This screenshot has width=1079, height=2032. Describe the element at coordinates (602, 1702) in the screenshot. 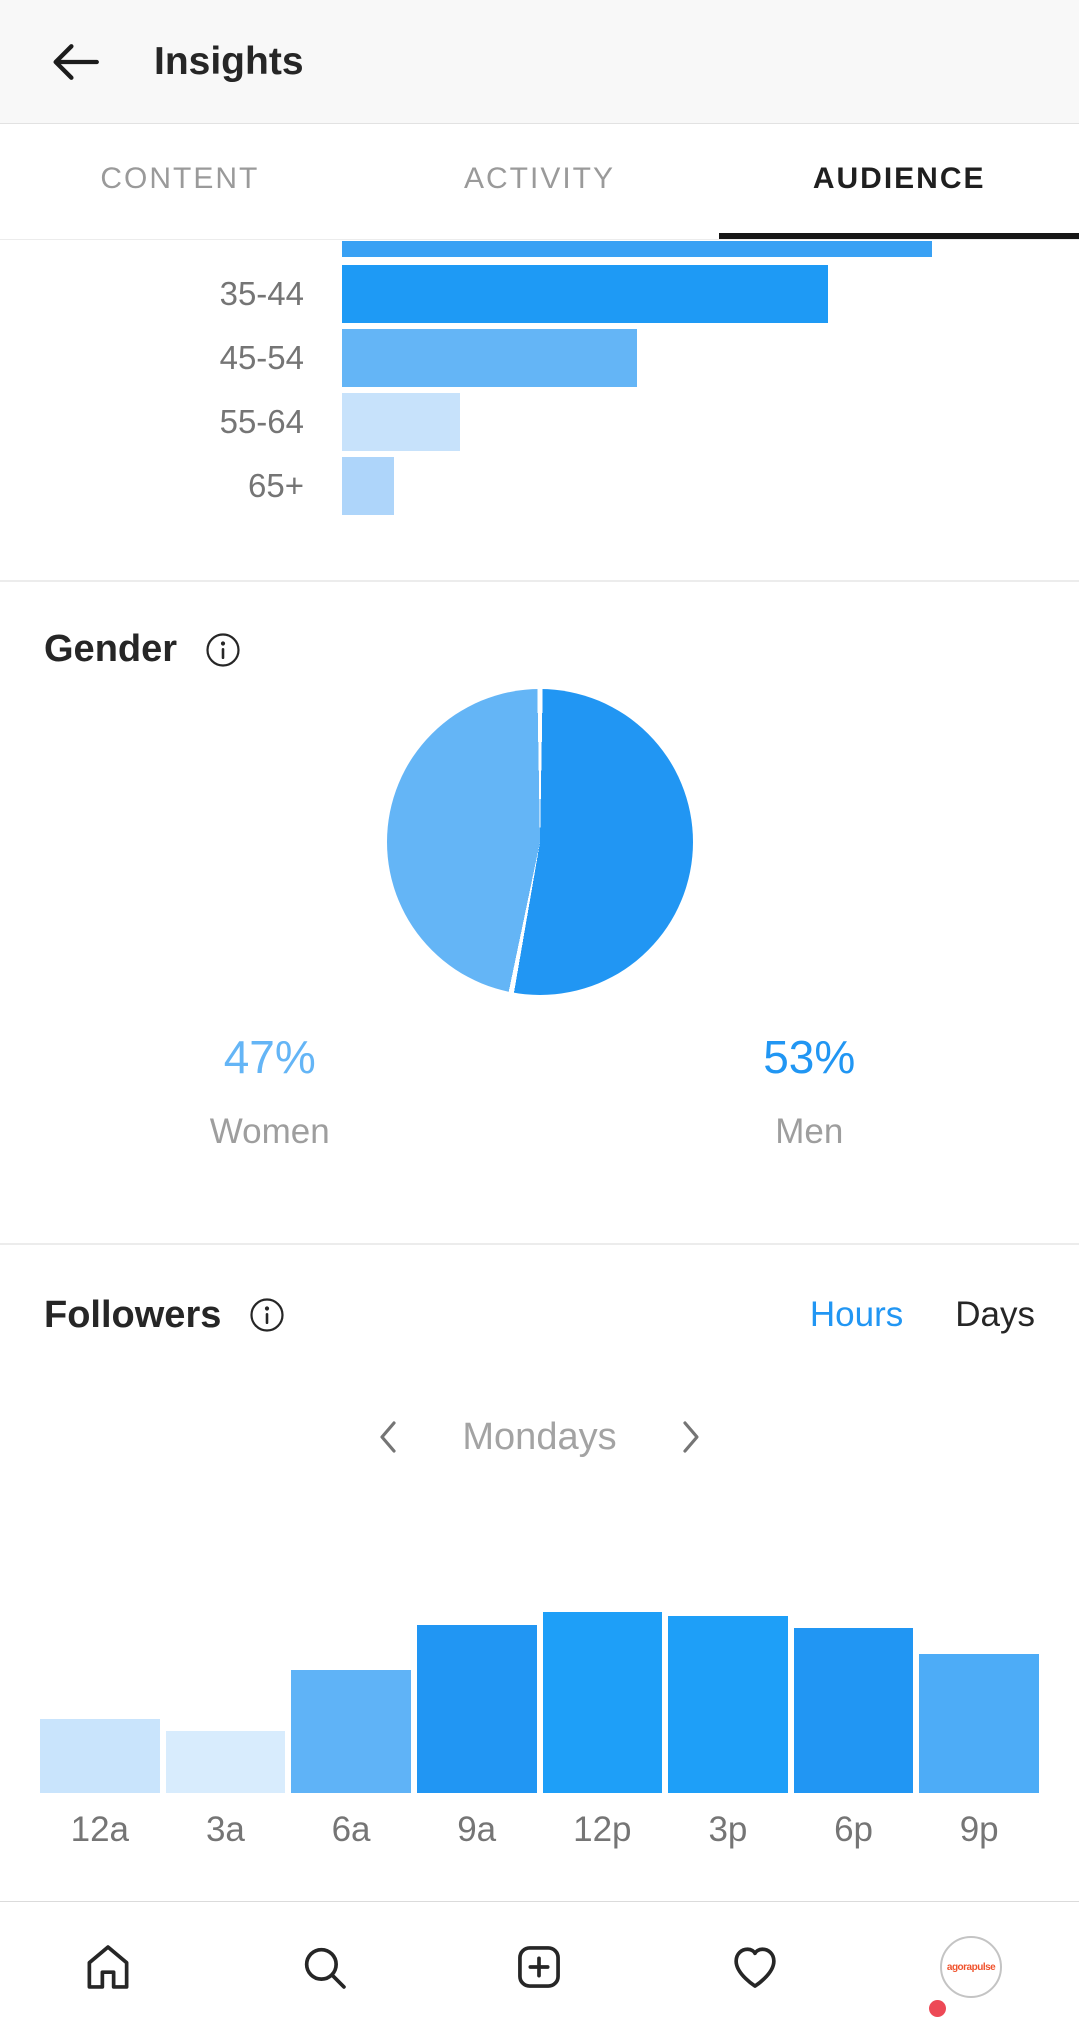

I see `hour-bar-12p` at that location.